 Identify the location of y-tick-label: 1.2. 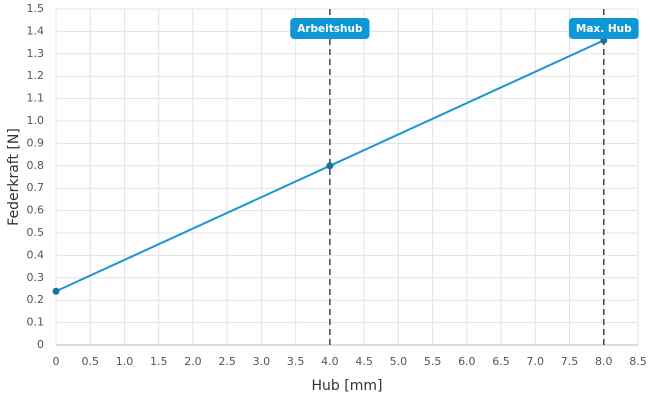
(36, 75).